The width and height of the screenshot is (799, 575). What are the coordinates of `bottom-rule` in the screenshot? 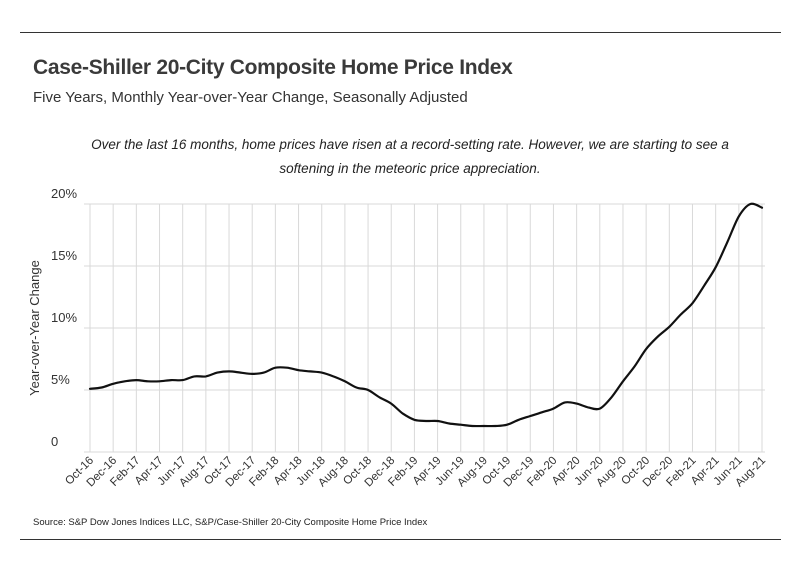 It's located at (400, 539).